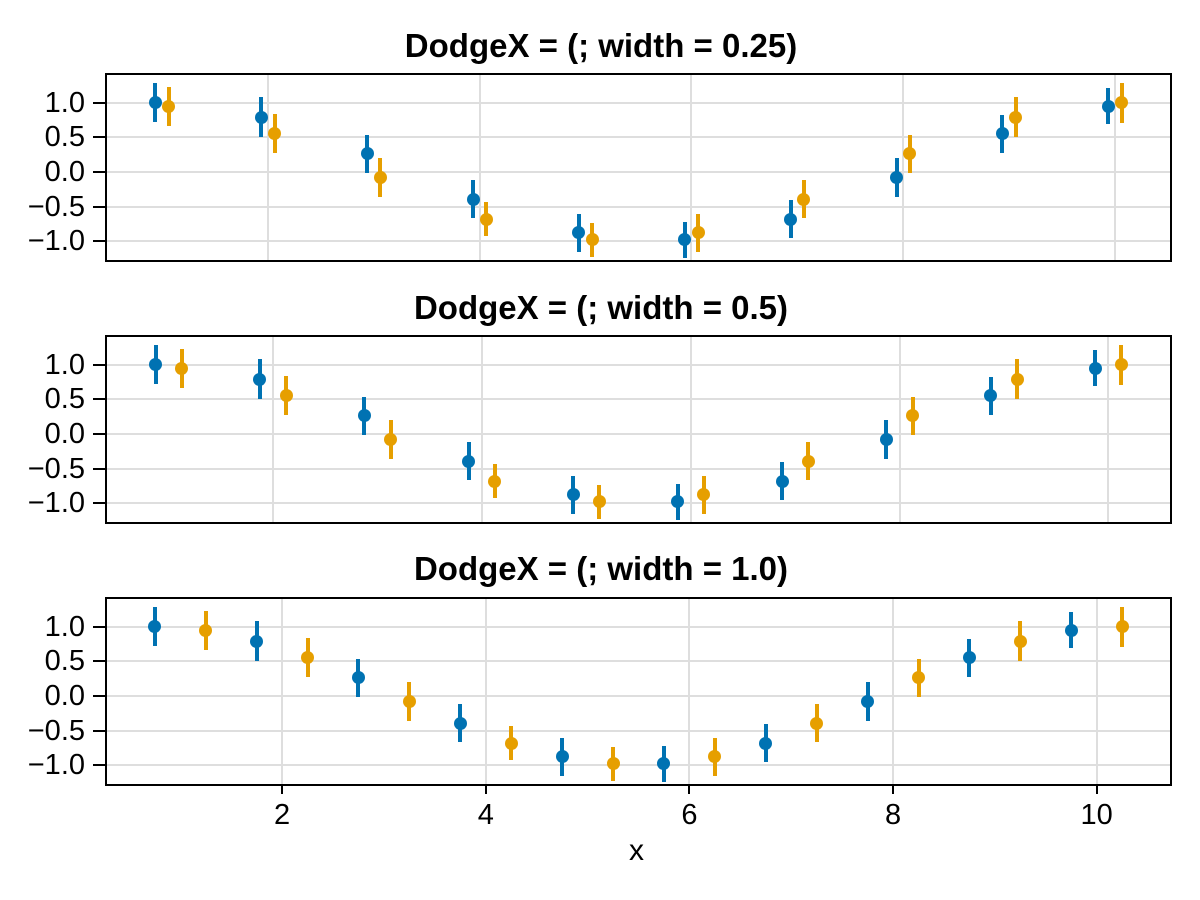  Describe the element at coordinates (1096, 815) in the screenshot. I see `x-tick-label: 10` at that location.